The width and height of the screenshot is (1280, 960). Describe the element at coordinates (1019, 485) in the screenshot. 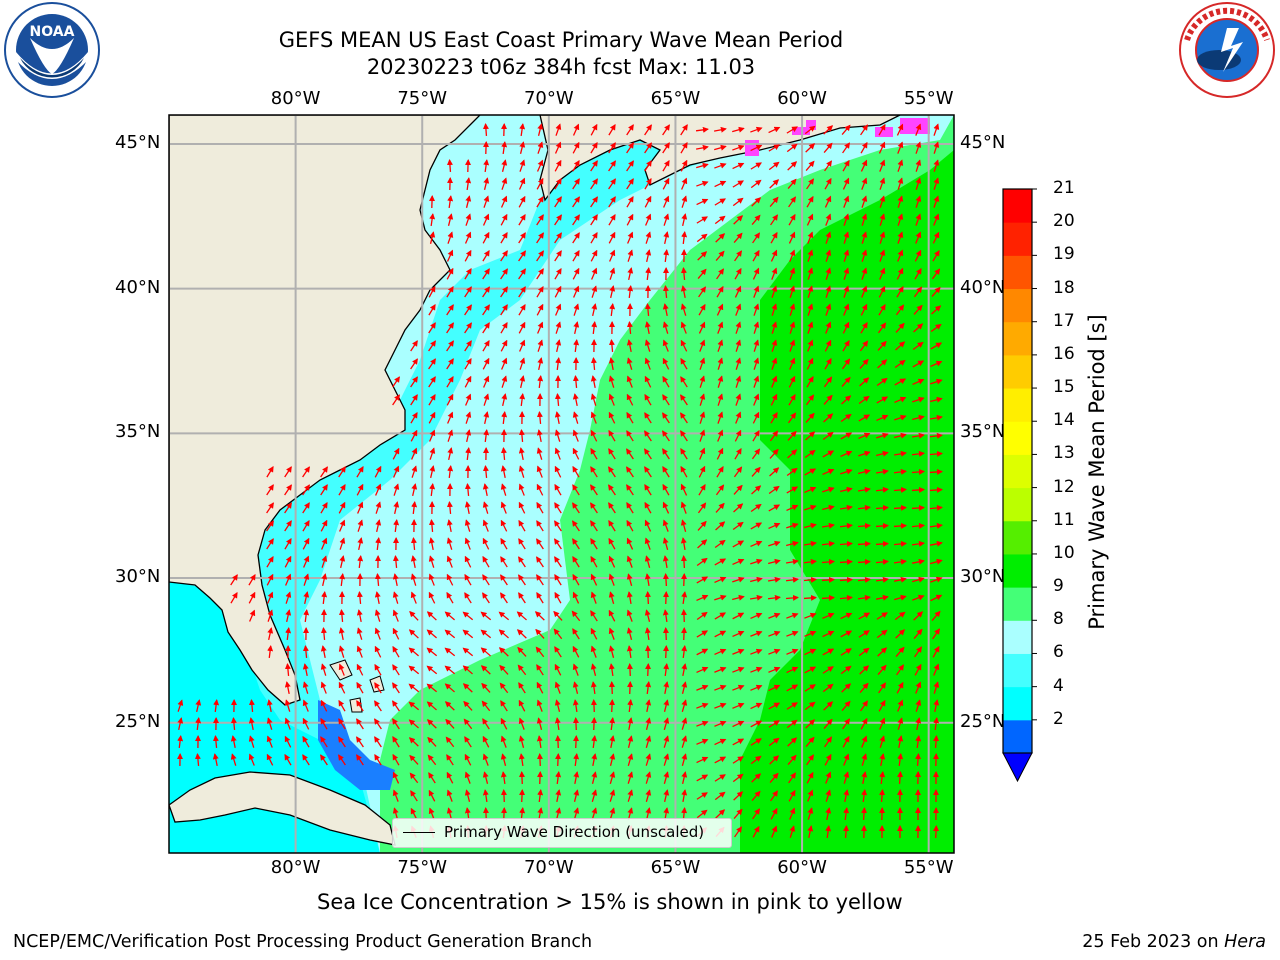

I see `colorbar` at that location.